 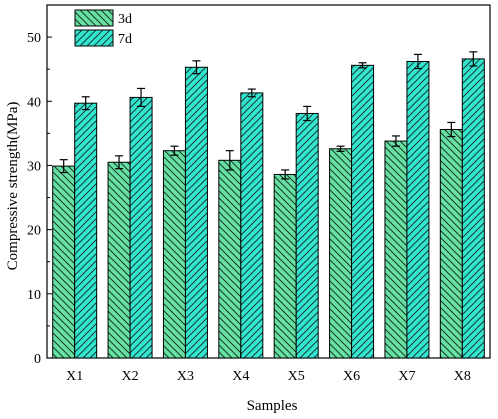 What do you see at coordinates (230, 259) in the screenshot?
I see `bar-3d-x4` at bounding box center [230, 259].